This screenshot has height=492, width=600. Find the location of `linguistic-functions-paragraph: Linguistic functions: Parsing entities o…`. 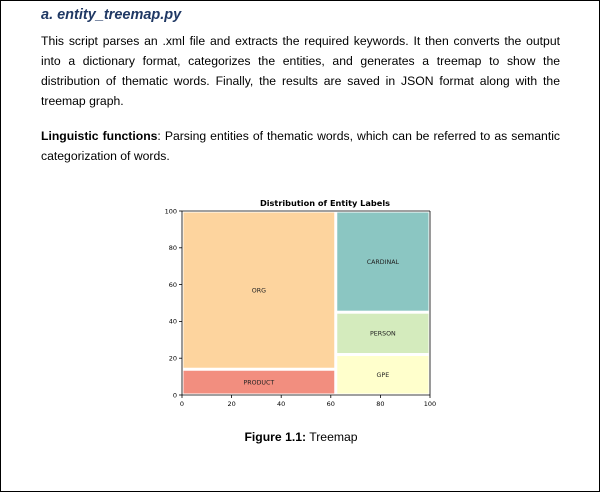

linguistic-functions-paragraph: Linguistic functions: Parsing entities o… is located at coordinates (300, 146).